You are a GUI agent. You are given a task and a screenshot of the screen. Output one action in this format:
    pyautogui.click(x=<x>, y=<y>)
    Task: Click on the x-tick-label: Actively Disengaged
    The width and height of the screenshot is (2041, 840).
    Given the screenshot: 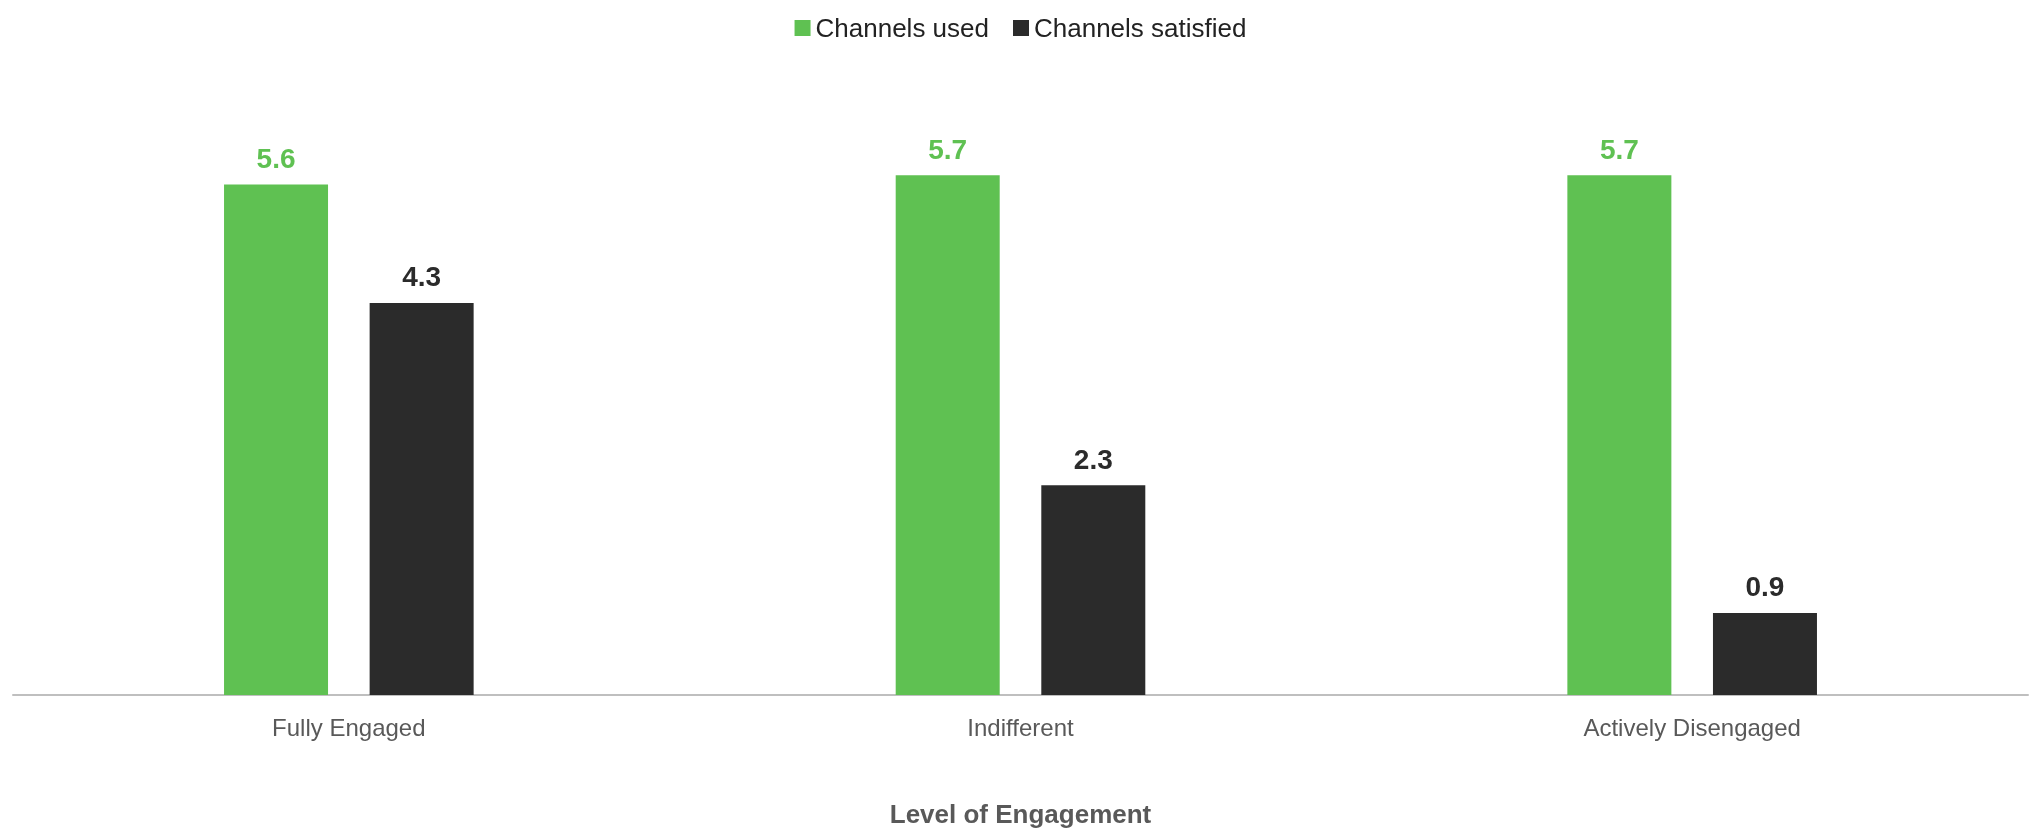 What is the action you would take?
    pyautogui.click(x=1692, y=727)
    